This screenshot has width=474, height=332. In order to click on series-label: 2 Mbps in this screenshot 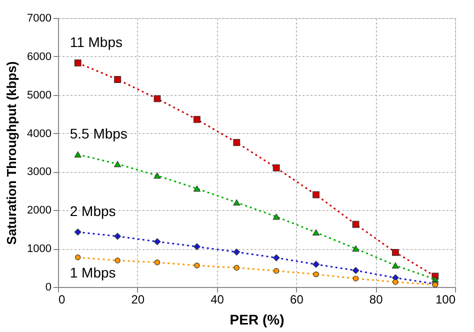, I will do `click(93, 211)`.